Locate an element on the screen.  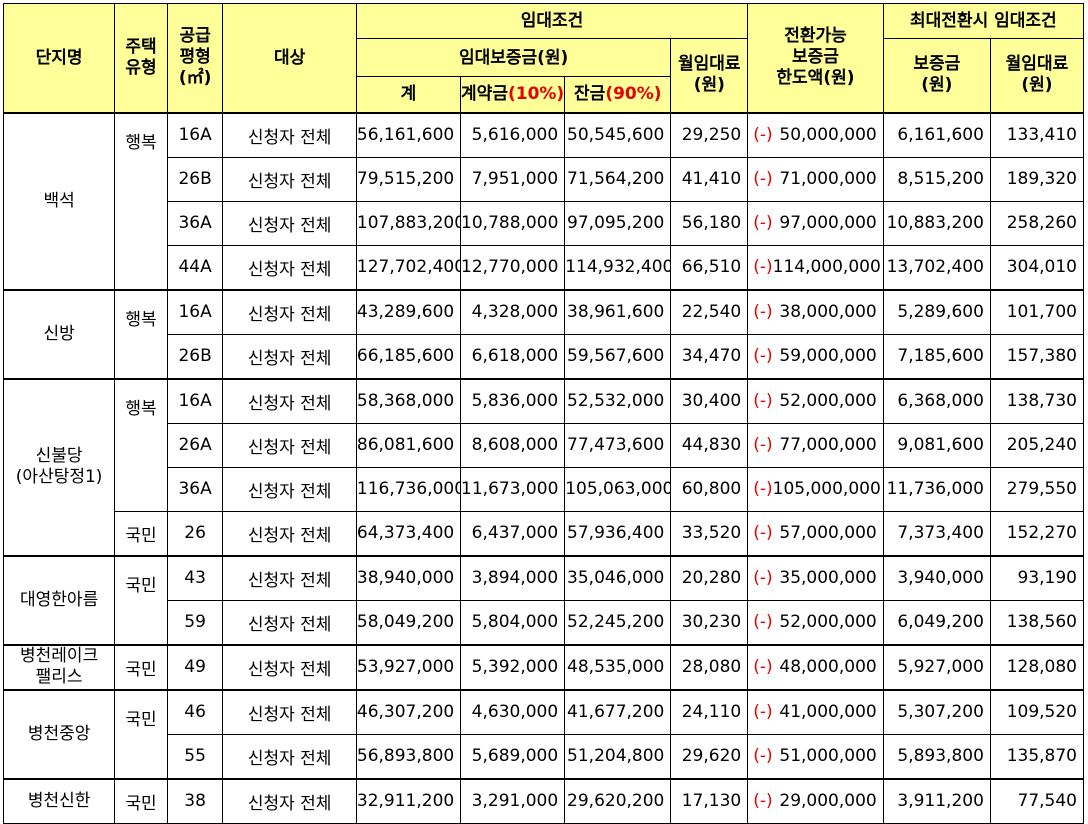
convertible-limit-content: (-) 77,000,000 is located at coordinates (816, 445).